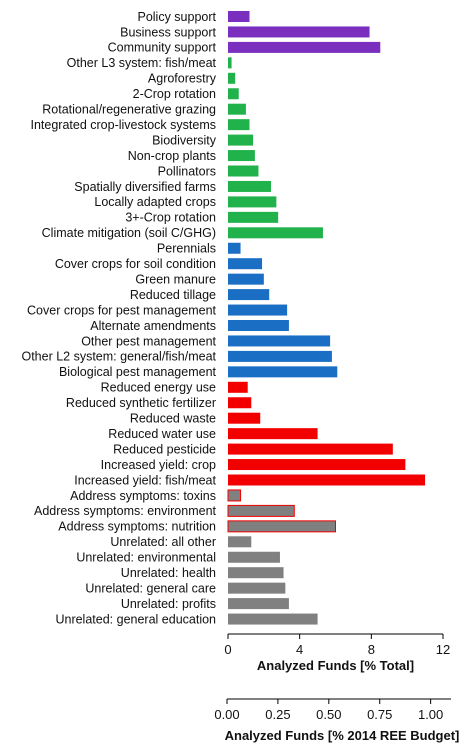  I want to click on category-label: Increased yield: crop, so click(158, 465).